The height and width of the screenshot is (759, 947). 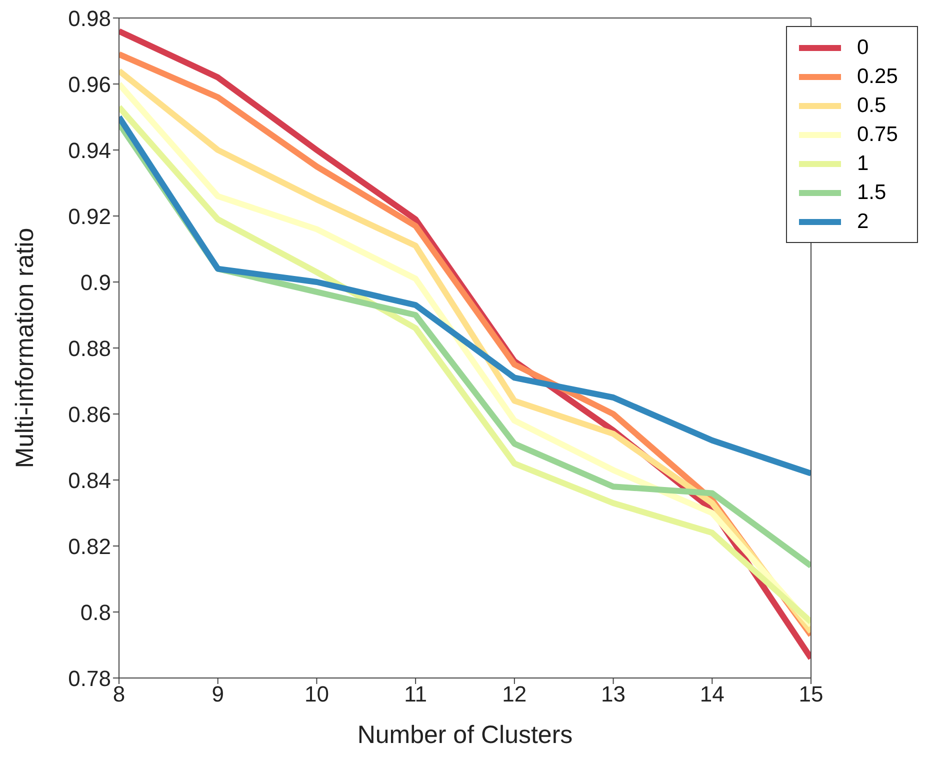 What do you see at coordinates (811, 694) in the screenshot?
I see `x-tick-label: 15` at bounding box center [811, 694].